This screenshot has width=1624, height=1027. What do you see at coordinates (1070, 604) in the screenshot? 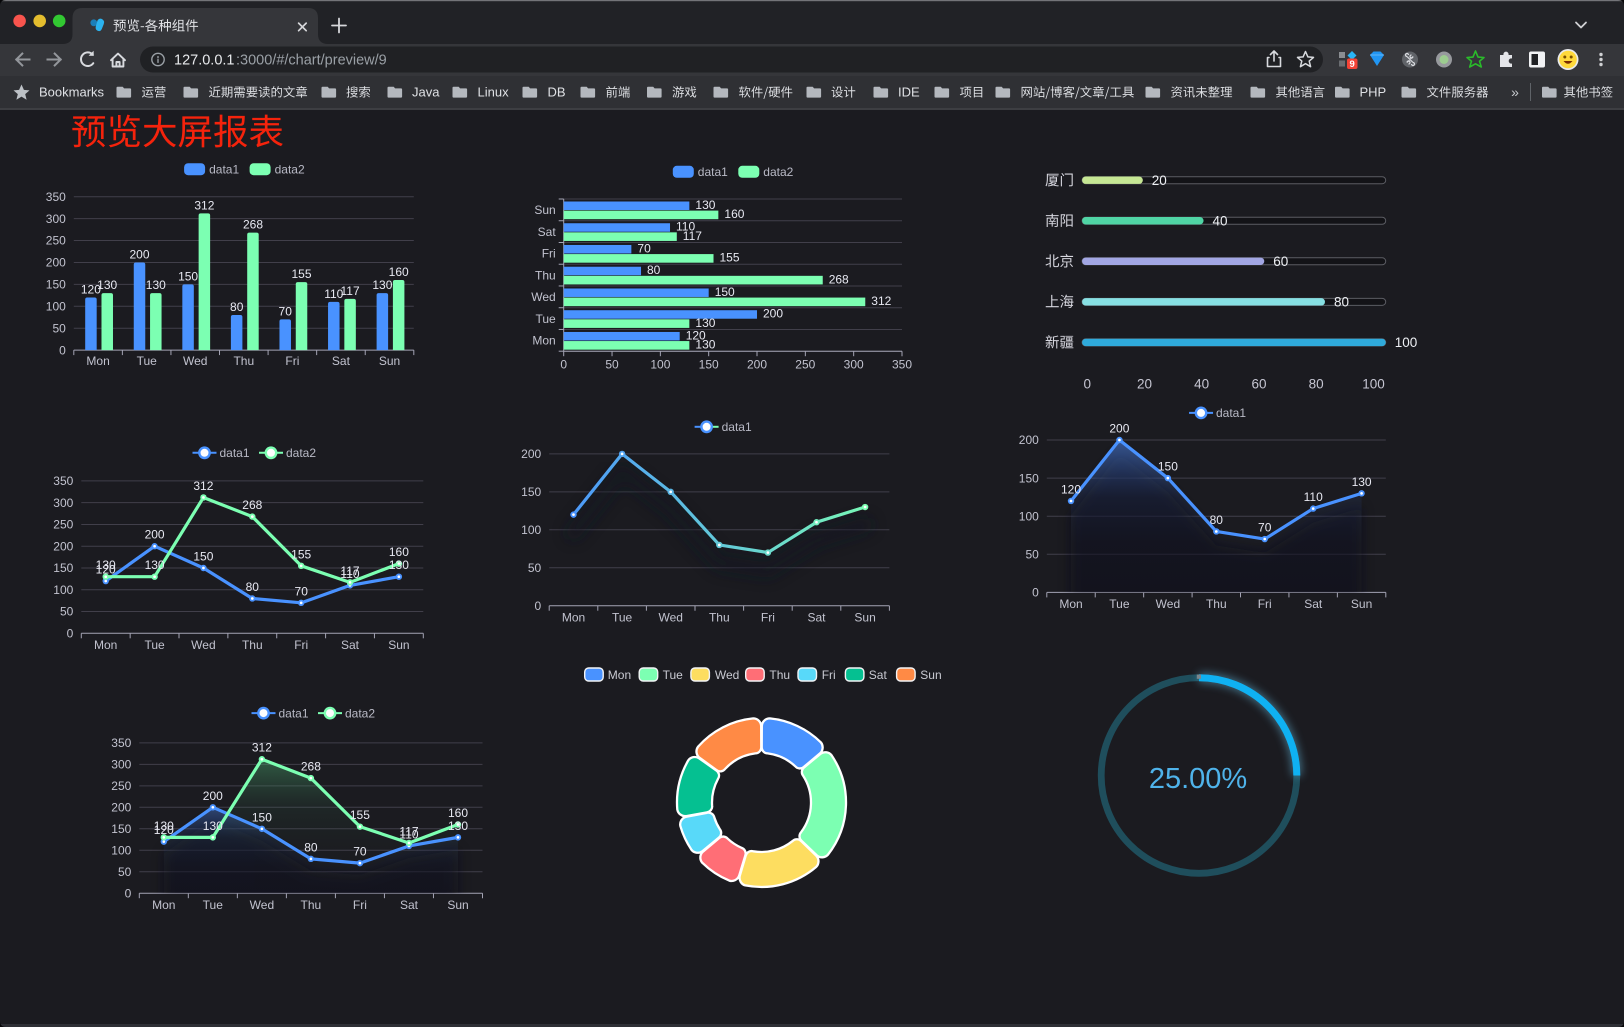
I see `svg-text: Mon` at bounding box center [1070, 604].